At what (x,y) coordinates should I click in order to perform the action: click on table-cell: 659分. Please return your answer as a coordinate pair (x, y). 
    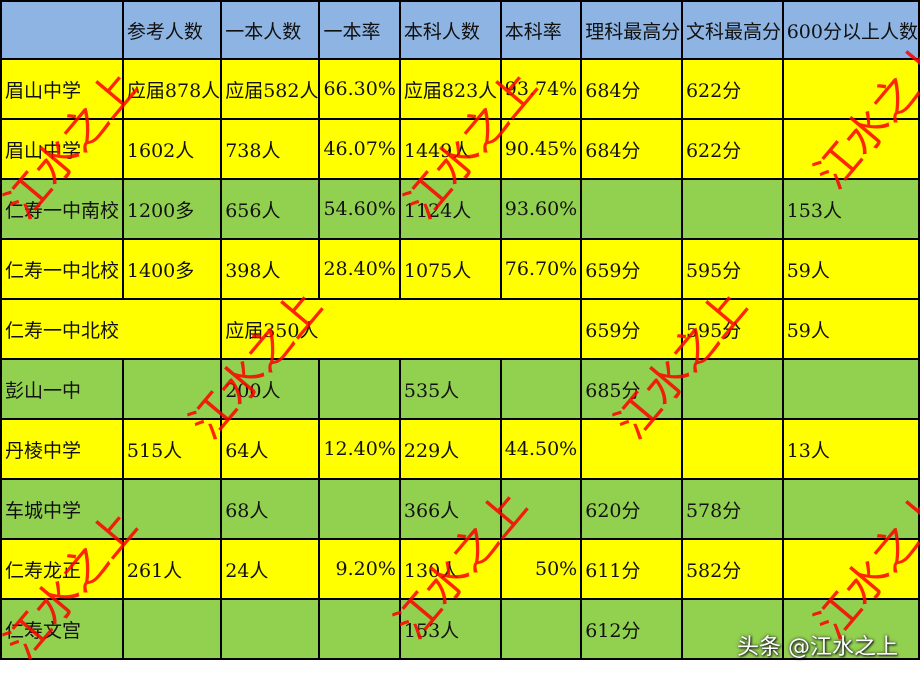
    Looking at the image, I should click on (631, 269).